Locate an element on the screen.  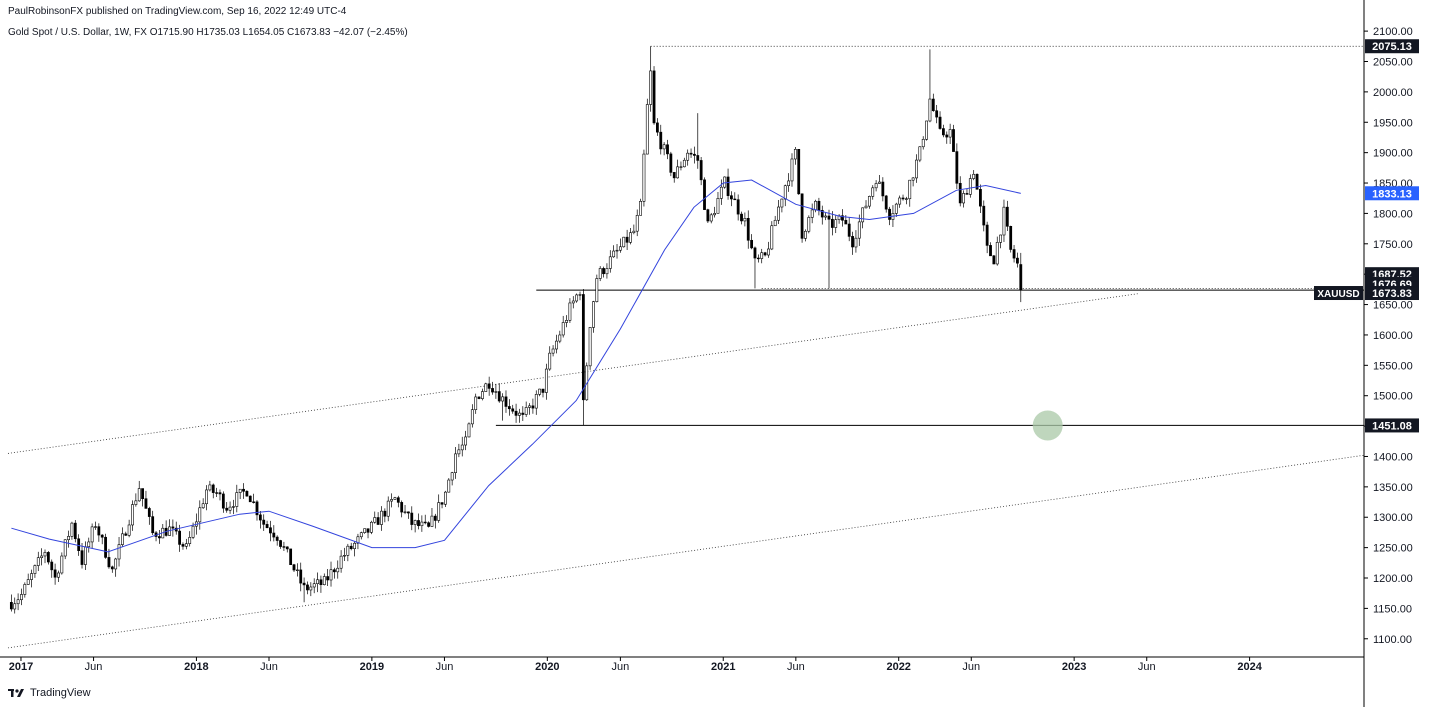
annotations is located at coordinates (1047, 425).